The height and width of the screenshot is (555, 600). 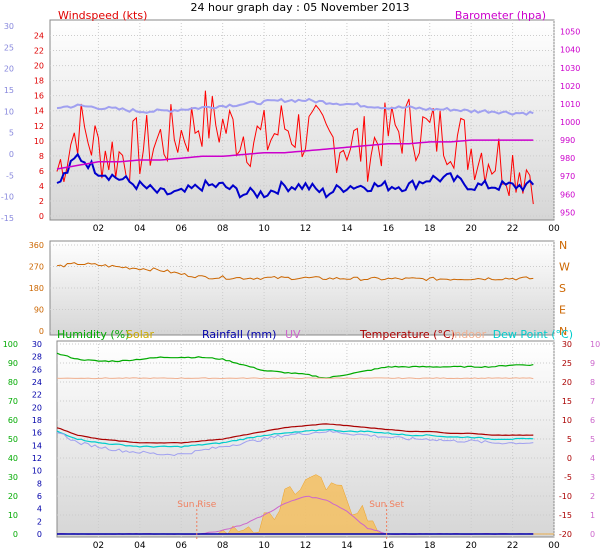 What do you see at coordinates (554, 546) in the screenshot?
I see `temp-x-tick: 00` at bounding box center [554, 546].